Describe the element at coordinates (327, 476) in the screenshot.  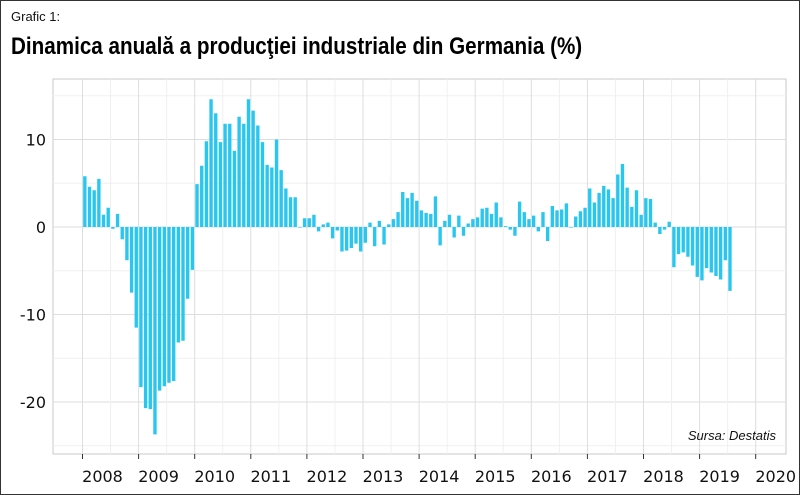
I see `x-tick-label: 2012` at that location.